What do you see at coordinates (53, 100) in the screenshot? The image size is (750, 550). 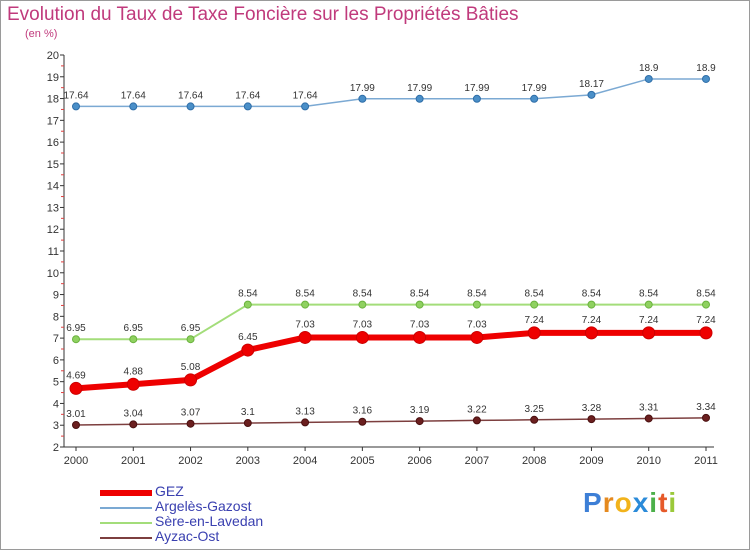 I see `y-tick-label: 18` at bounding box center [53, 100].